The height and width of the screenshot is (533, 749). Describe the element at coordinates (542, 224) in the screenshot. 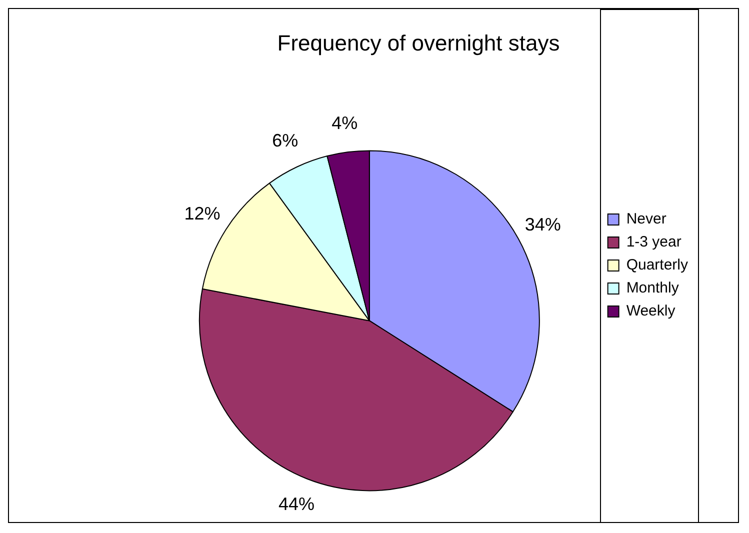

I see `data-label: 34%` at that location.